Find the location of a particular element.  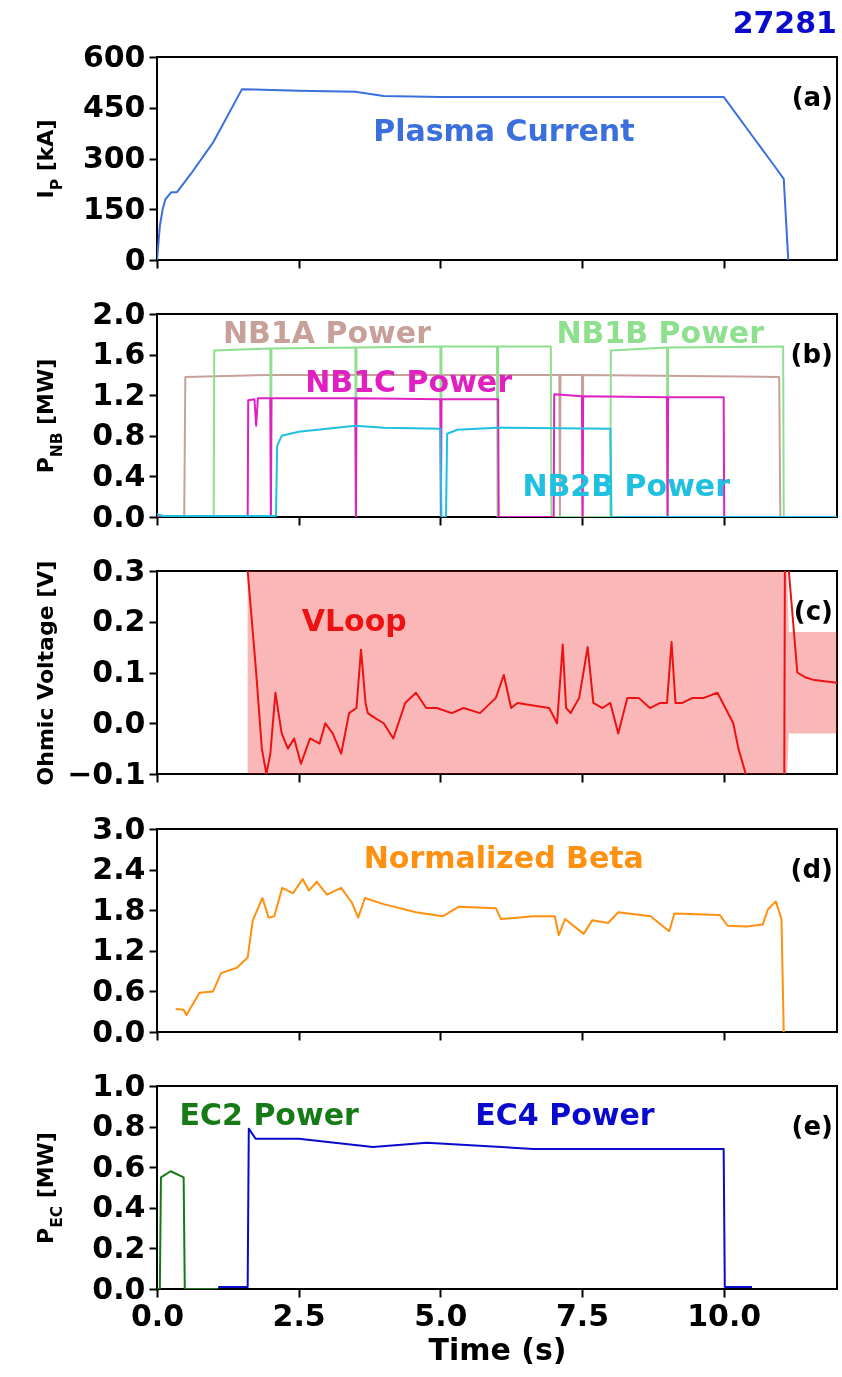

y-tick-label: 3.0 is located at coordinates (119, 828).